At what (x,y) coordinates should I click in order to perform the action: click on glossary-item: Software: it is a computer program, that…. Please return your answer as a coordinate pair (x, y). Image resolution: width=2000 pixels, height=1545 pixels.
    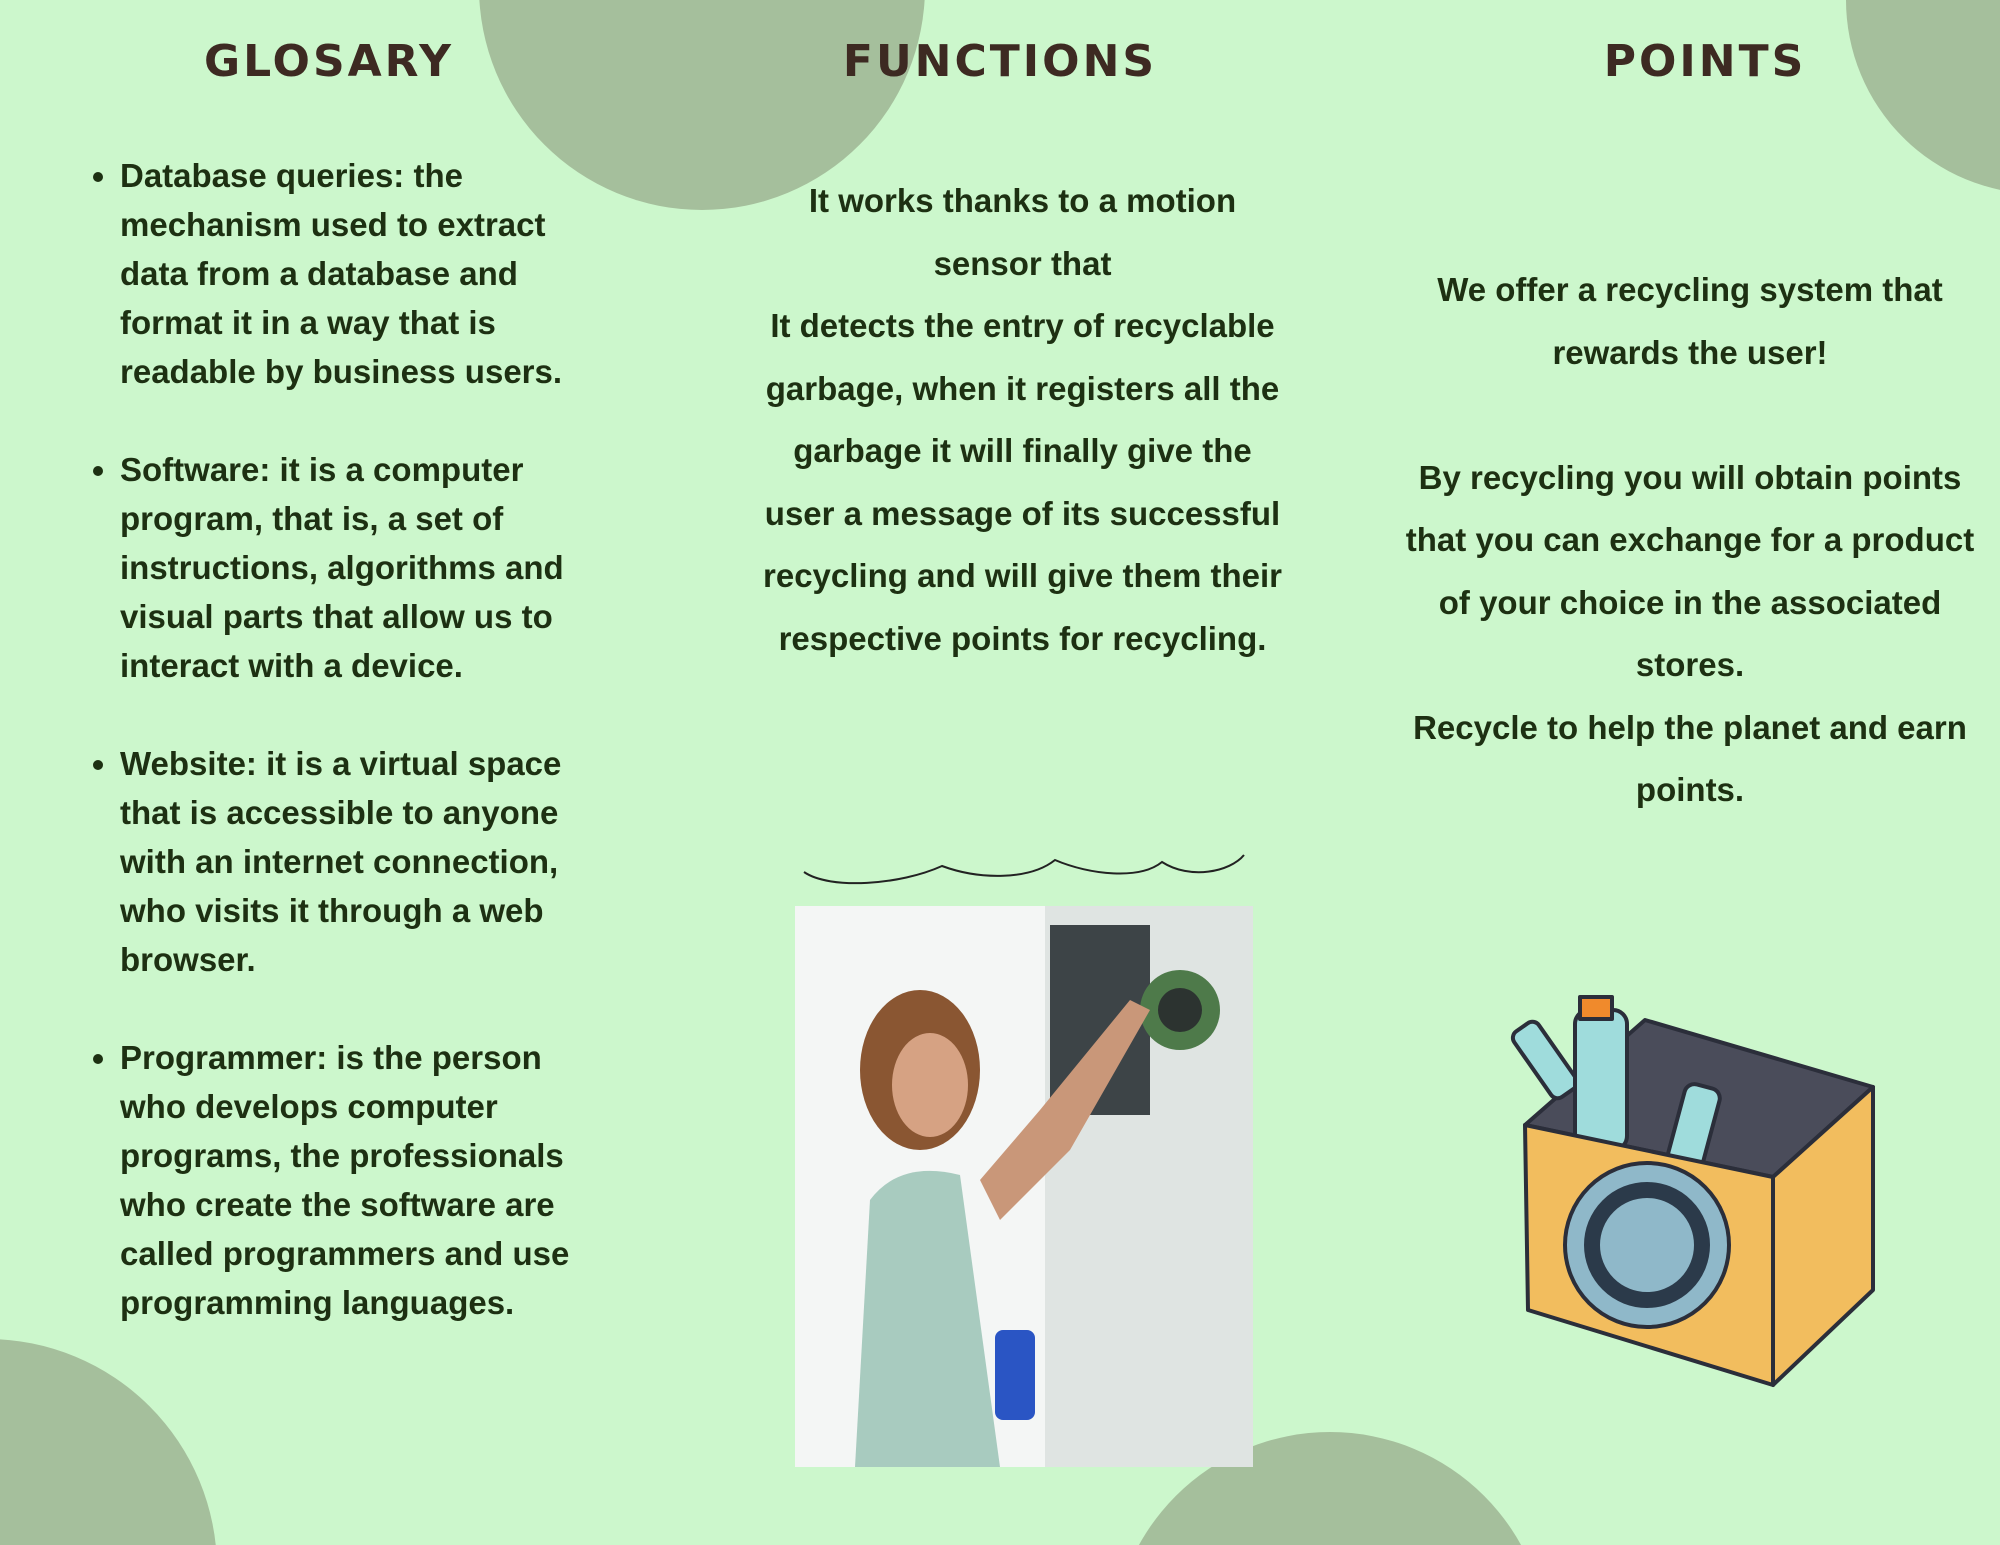
    Looking at the image, I should click on (365, 567).